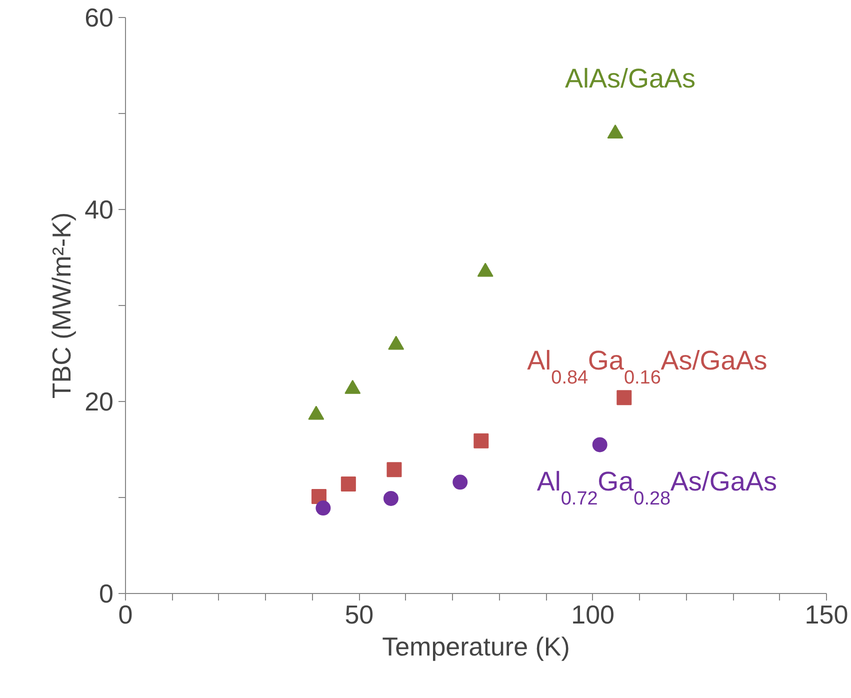 Image resolution: width=851 pixels, height=698 pixels. I want to click on y-tick-label: 60, so click(99, 17).